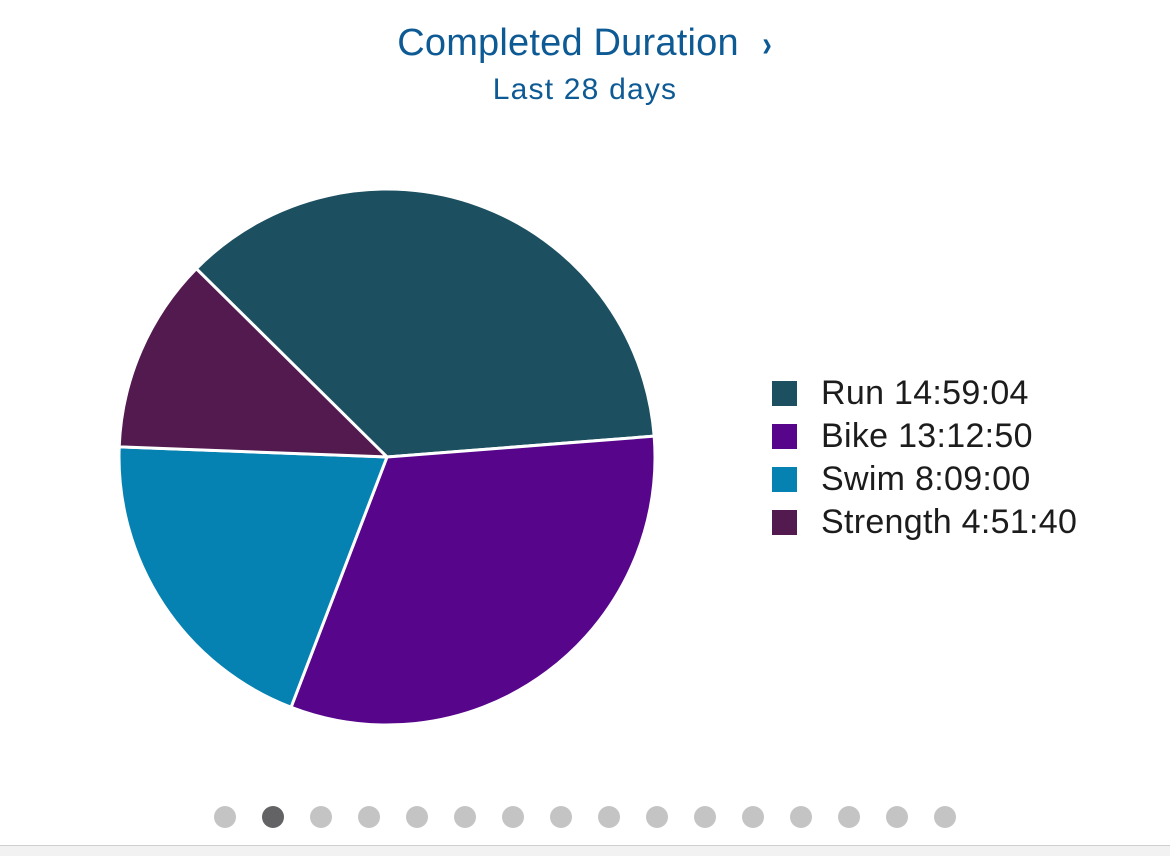 The width and height of the screenshot is (1170, 856). I want to click on pie-slice-bike, so click(473, 580).